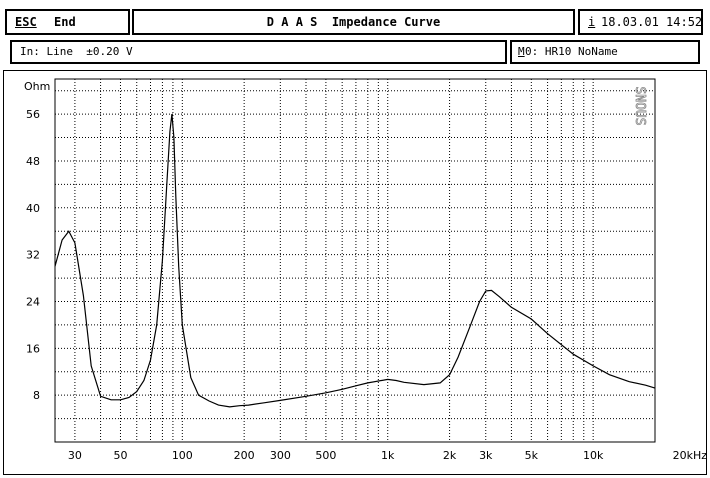 This screenshot has height=478, width=710. What do you see at coordinates (325, 455) in the screenshot?
I see `x-tick-label: 500` at bounding box center [325, 455].